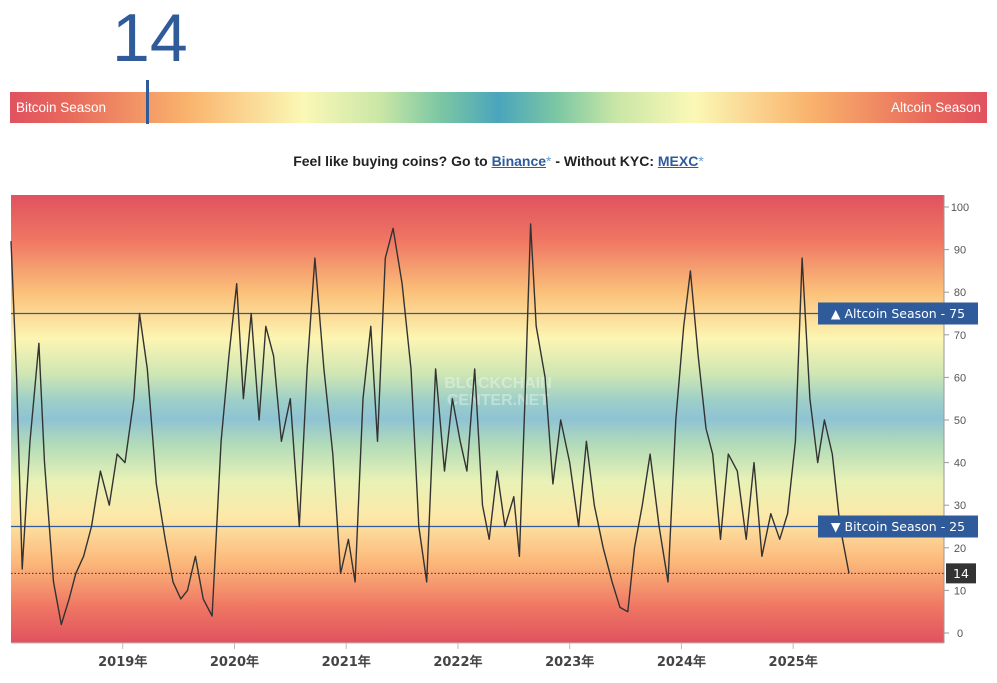  I want to click on bitcoin-season-label: Bitcoin Season, so click(61, 107).